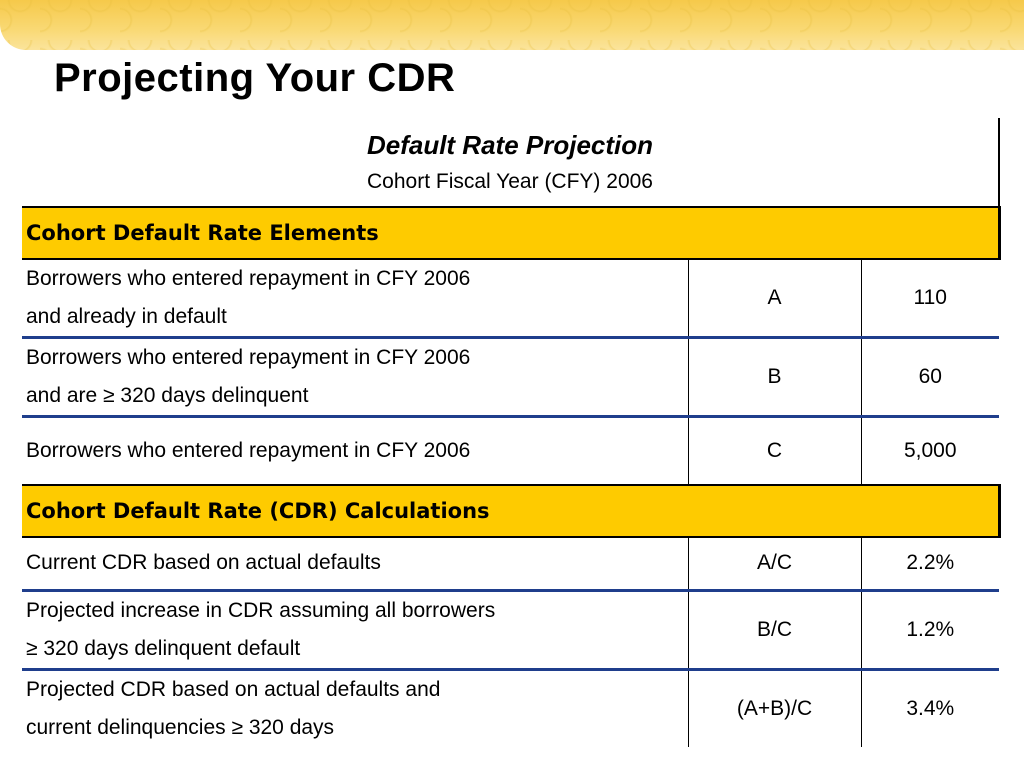 The width and height of the screenshot is (1024, 768). What do you see at coordinates (930, 450) in the screenshot?
I see `row-value: 5,000` at bounding box center [930, 450].